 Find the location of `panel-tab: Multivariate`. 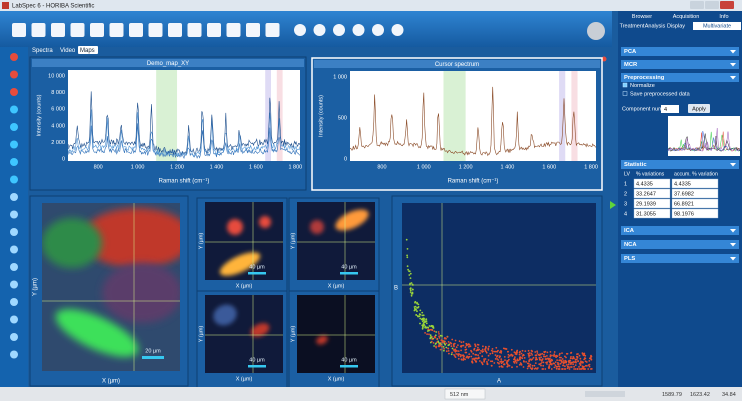

panel-tab: Multivariate is located at coordinates (717, 26).